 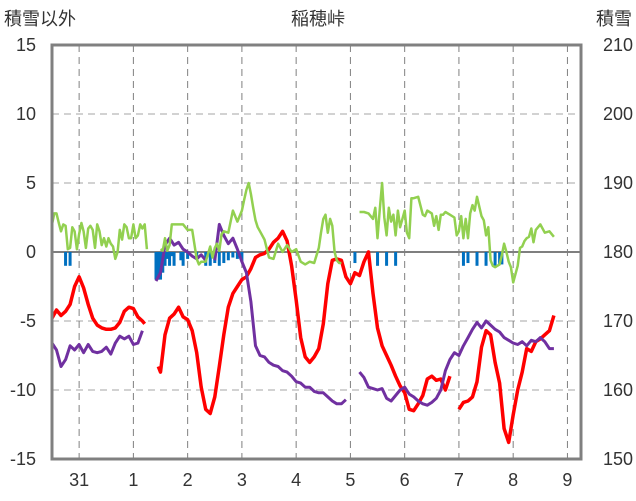 I want to click on y-tick-label-right: 190, so click(x=618, y=183).